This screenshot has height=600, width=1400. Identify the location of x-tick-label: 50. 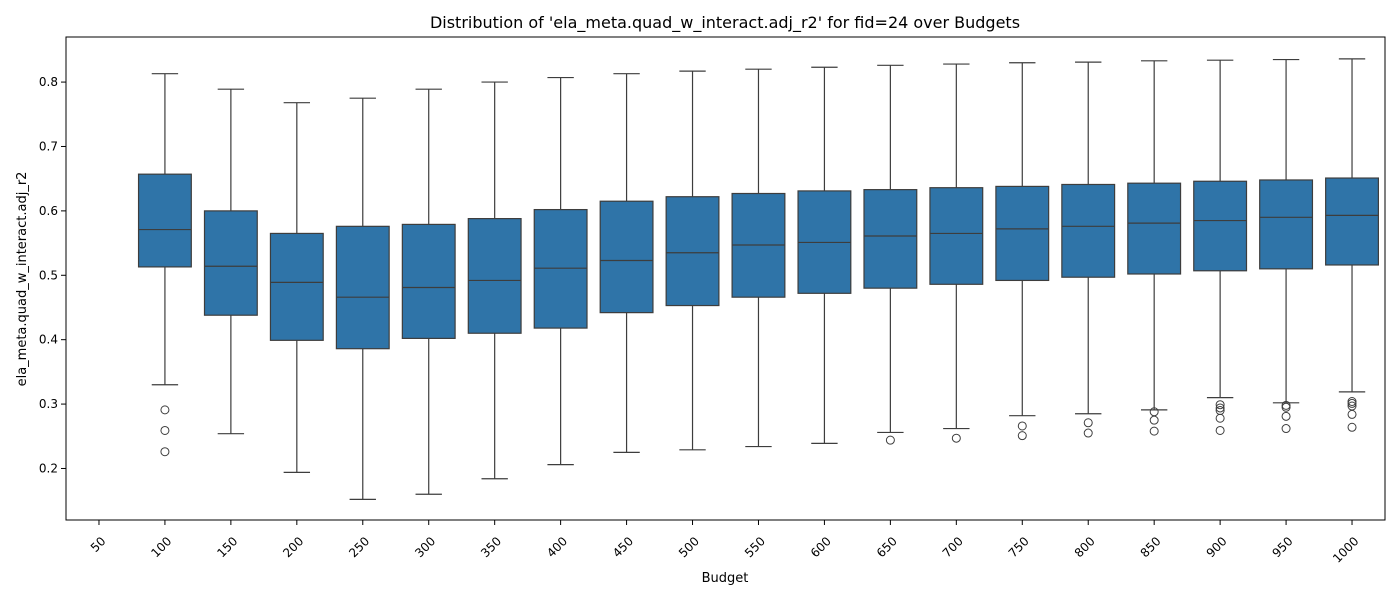
(98, 544).